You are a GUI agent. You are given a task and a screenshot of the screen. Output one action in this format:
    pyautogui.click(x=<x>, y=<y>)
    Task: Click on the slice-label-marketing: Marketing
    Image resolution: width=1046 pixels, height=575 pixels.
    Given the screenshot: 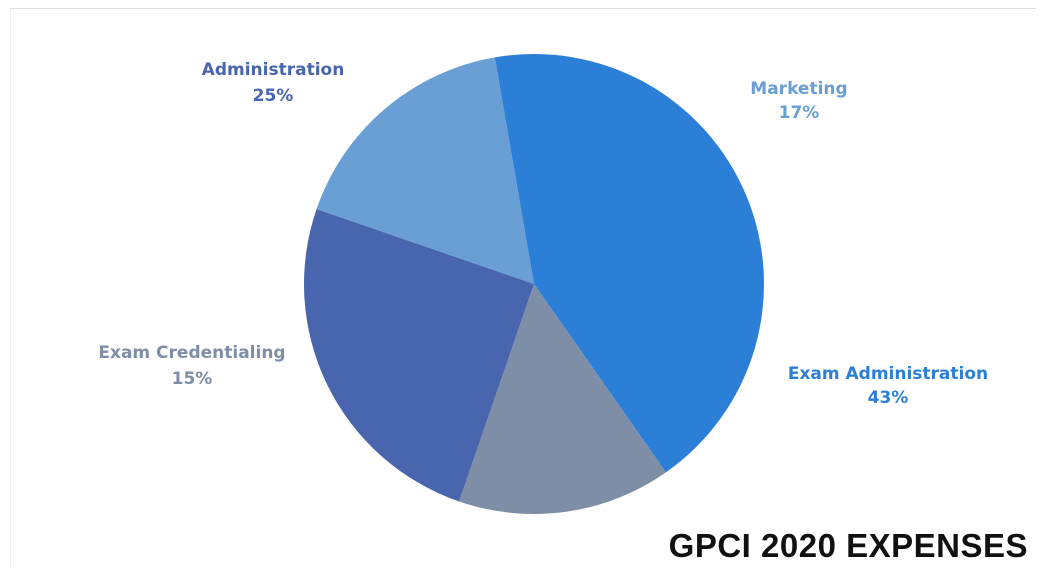 What is the action you would take?
    pyautogui.click(x=798, y=89)
    